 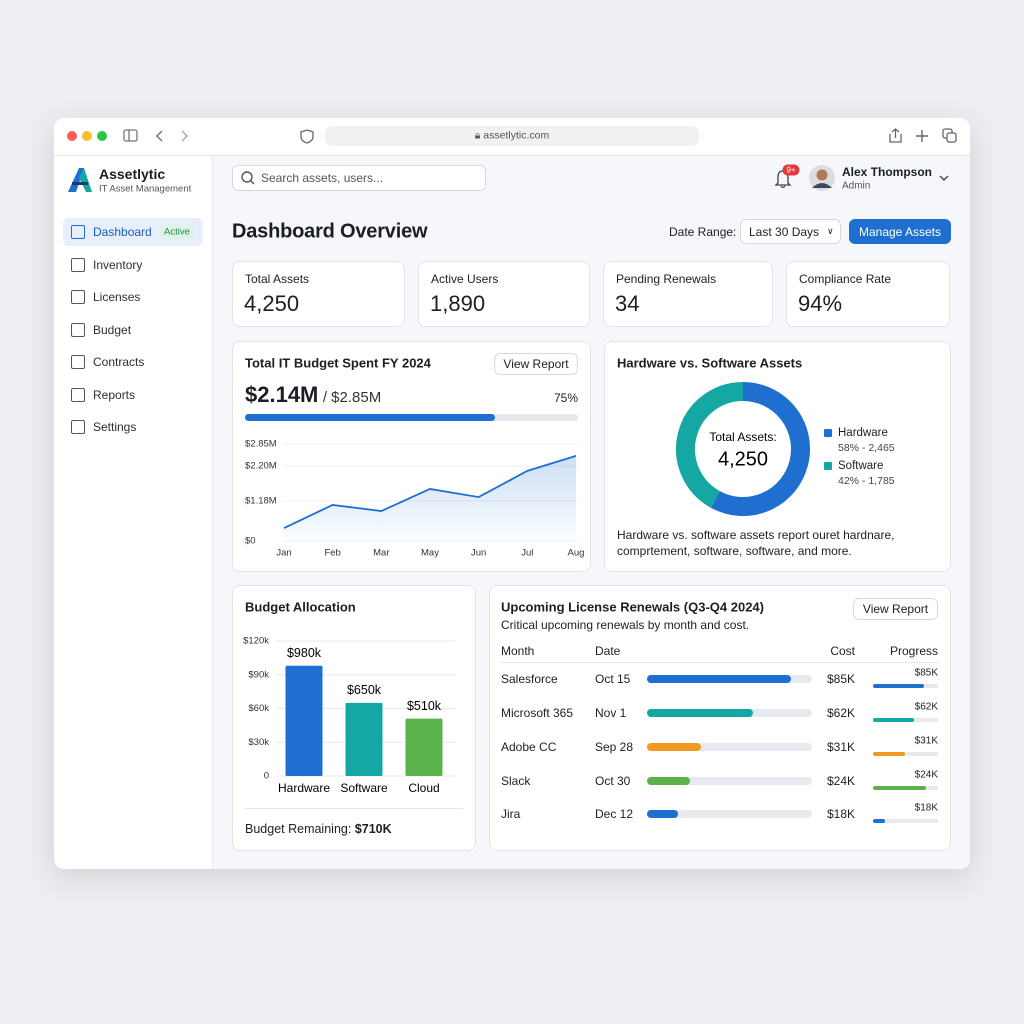 I want to click on sidebar-divider, so click(x=212, y=512).